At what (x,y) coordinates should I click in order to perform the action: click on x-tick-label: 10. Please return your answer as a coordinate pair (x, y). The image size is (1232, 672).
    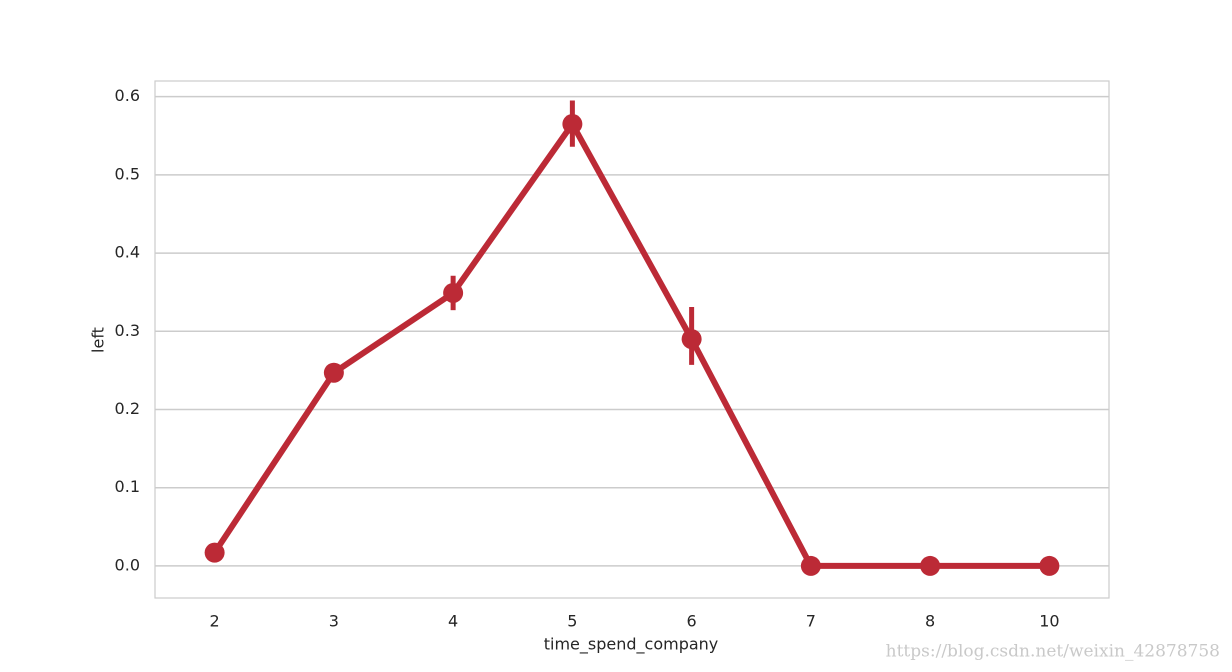
    Looking at the image, I should click on (1049, 621).